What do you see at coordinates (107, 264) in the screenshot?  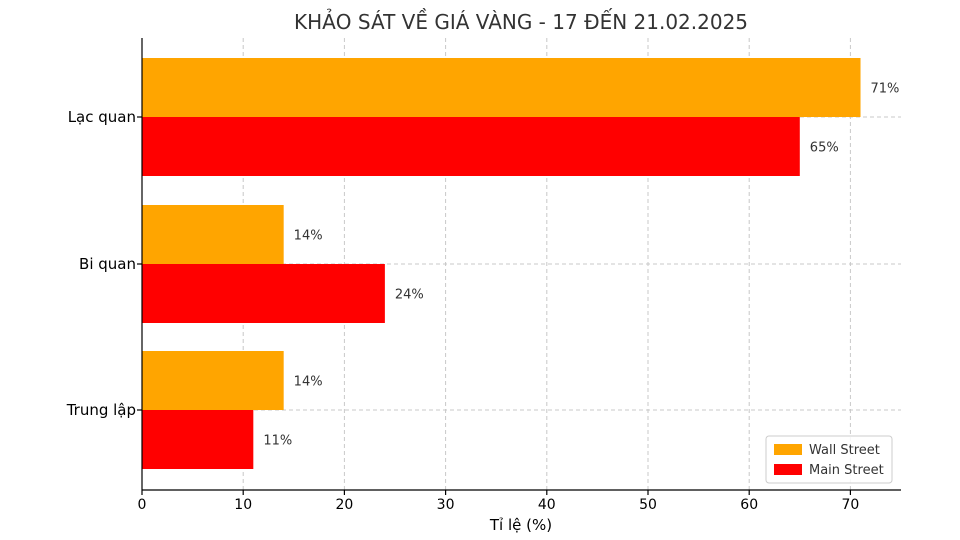 I see `category-label: Bi quan` at bounding box center [107, 264].